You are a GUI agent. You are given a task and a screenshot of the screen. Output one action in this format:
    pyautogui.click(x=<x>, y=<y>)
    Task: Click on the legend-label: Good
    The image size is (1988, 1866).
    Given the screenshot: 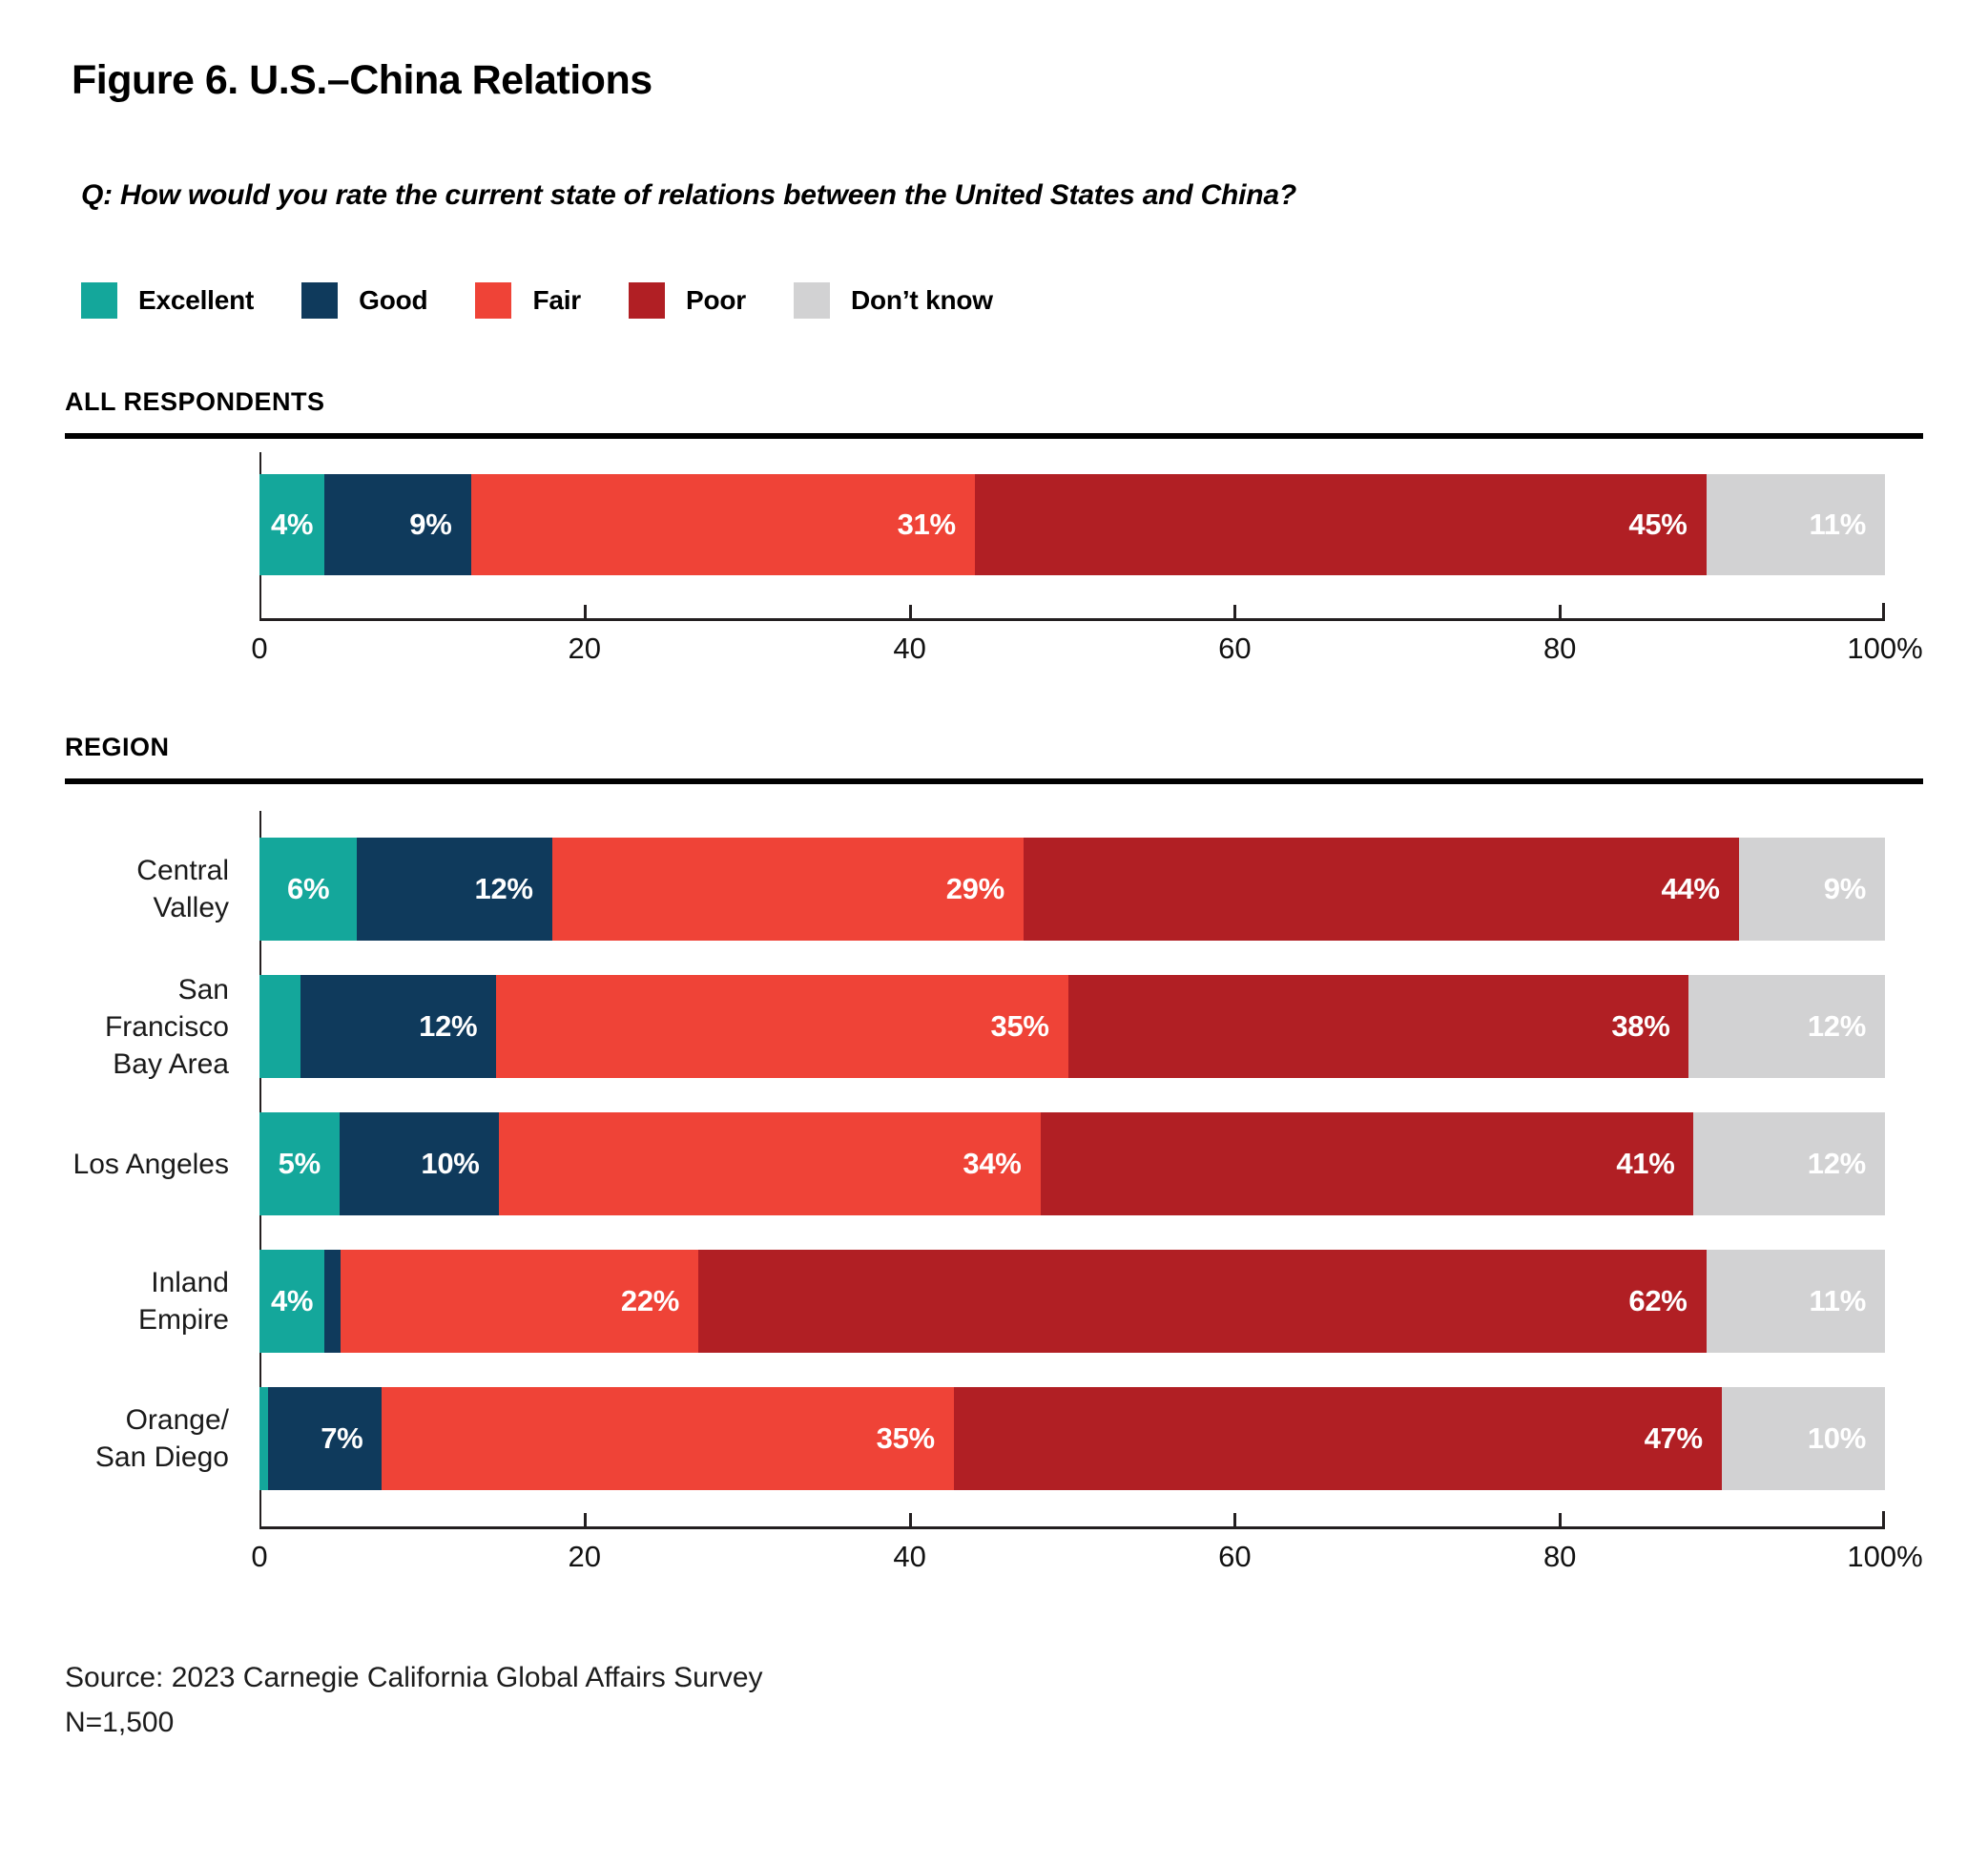 What is the action you would take?
    pyautogui.click(x=394, y=300)
    